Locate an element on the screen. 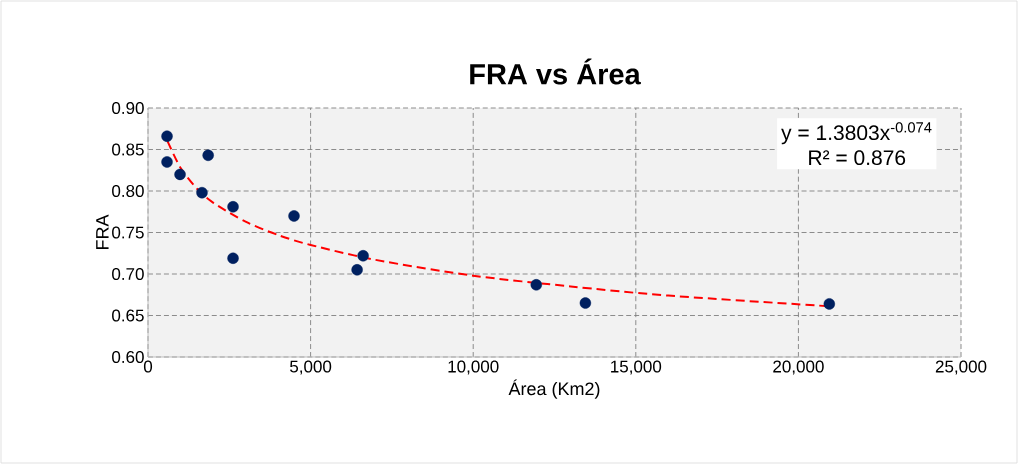 Image resolution: width=1018 pixels, height=464 pixels. y-tick-label: 0.65 is located at coordinates (128, 315).